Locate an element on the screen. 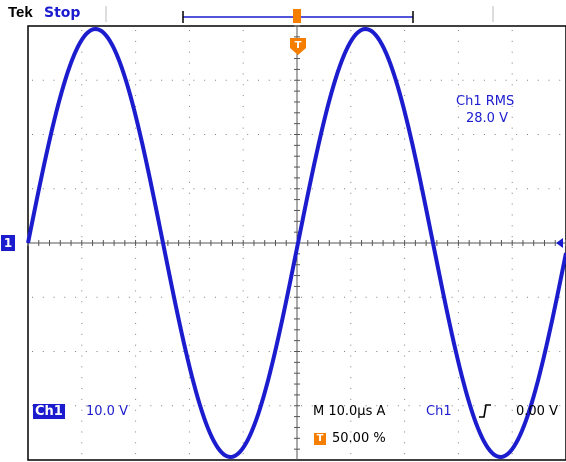  measurement-value: 28.0 V is located at coordinates (487, 118).